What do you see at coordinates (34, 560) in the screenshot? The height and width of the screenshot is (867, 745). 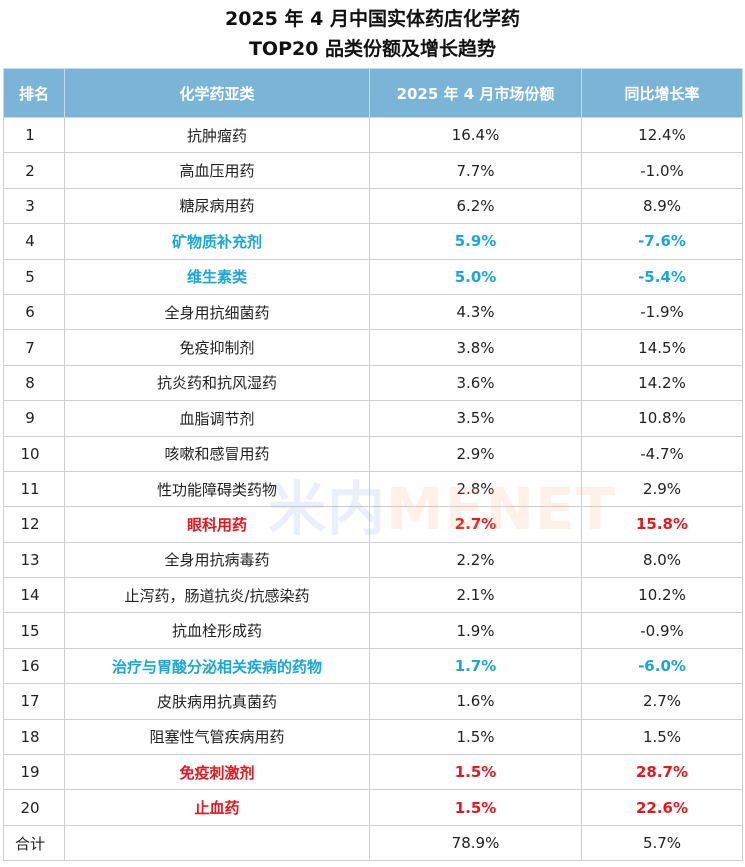 I see `rank-cell: 13` at bounding box center [34, 560].